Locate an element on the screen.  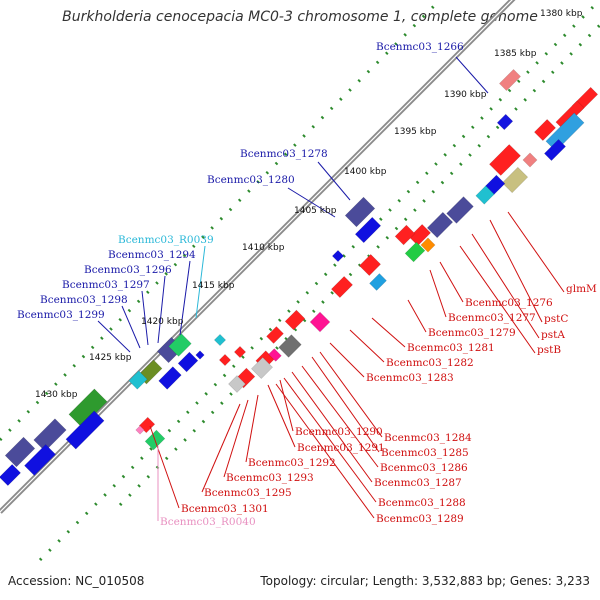
gene-label: Bcenmc03_1277 is located at coordinates (492, 318).